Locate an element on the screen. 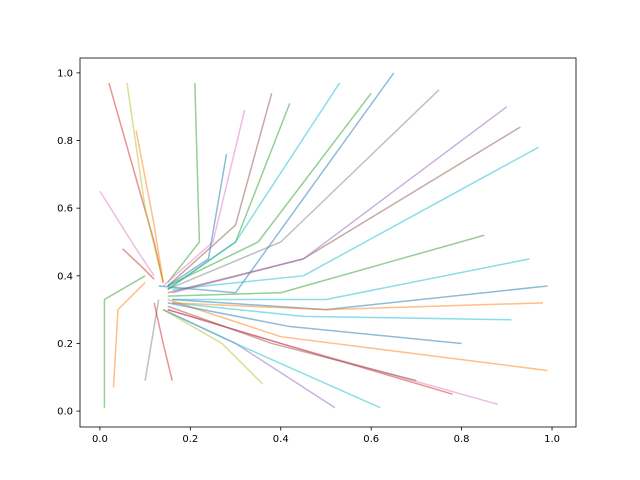 Image resolution: width=640 pixels, height=480 pixels. x-tick-label: 0.0 is located at coordinates (100, 439).